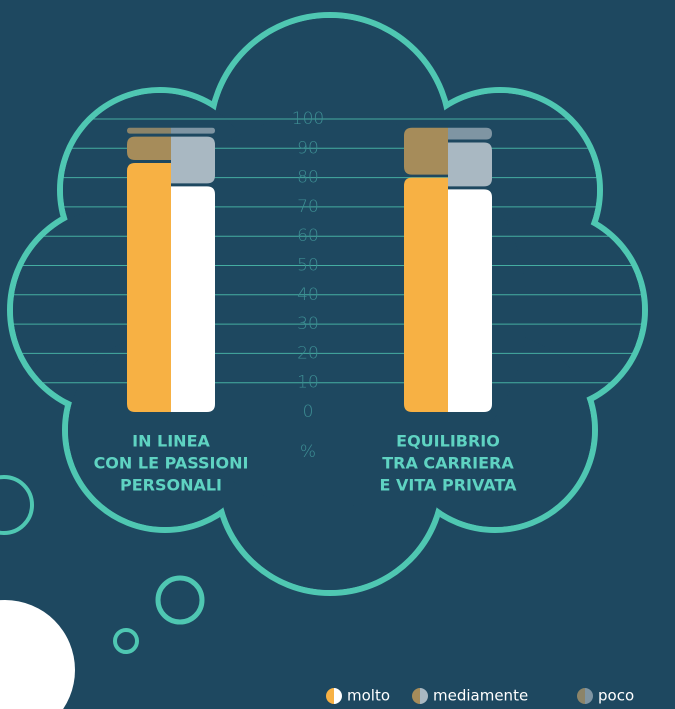  Describe the element at coordinates (308, 353) in the screenshot. I see `y-tick-label: 20` at that location.